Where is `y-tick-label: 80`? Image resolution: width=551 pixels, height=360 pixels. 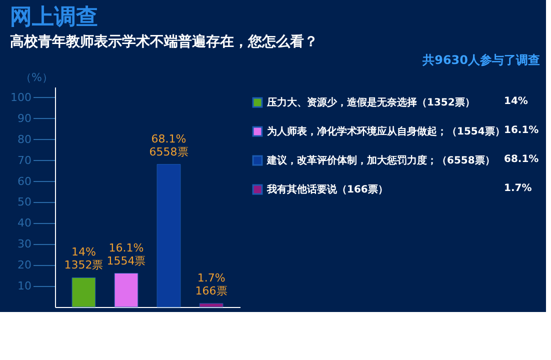 y-tick-label: 80 is located at coordinates (25, 139).